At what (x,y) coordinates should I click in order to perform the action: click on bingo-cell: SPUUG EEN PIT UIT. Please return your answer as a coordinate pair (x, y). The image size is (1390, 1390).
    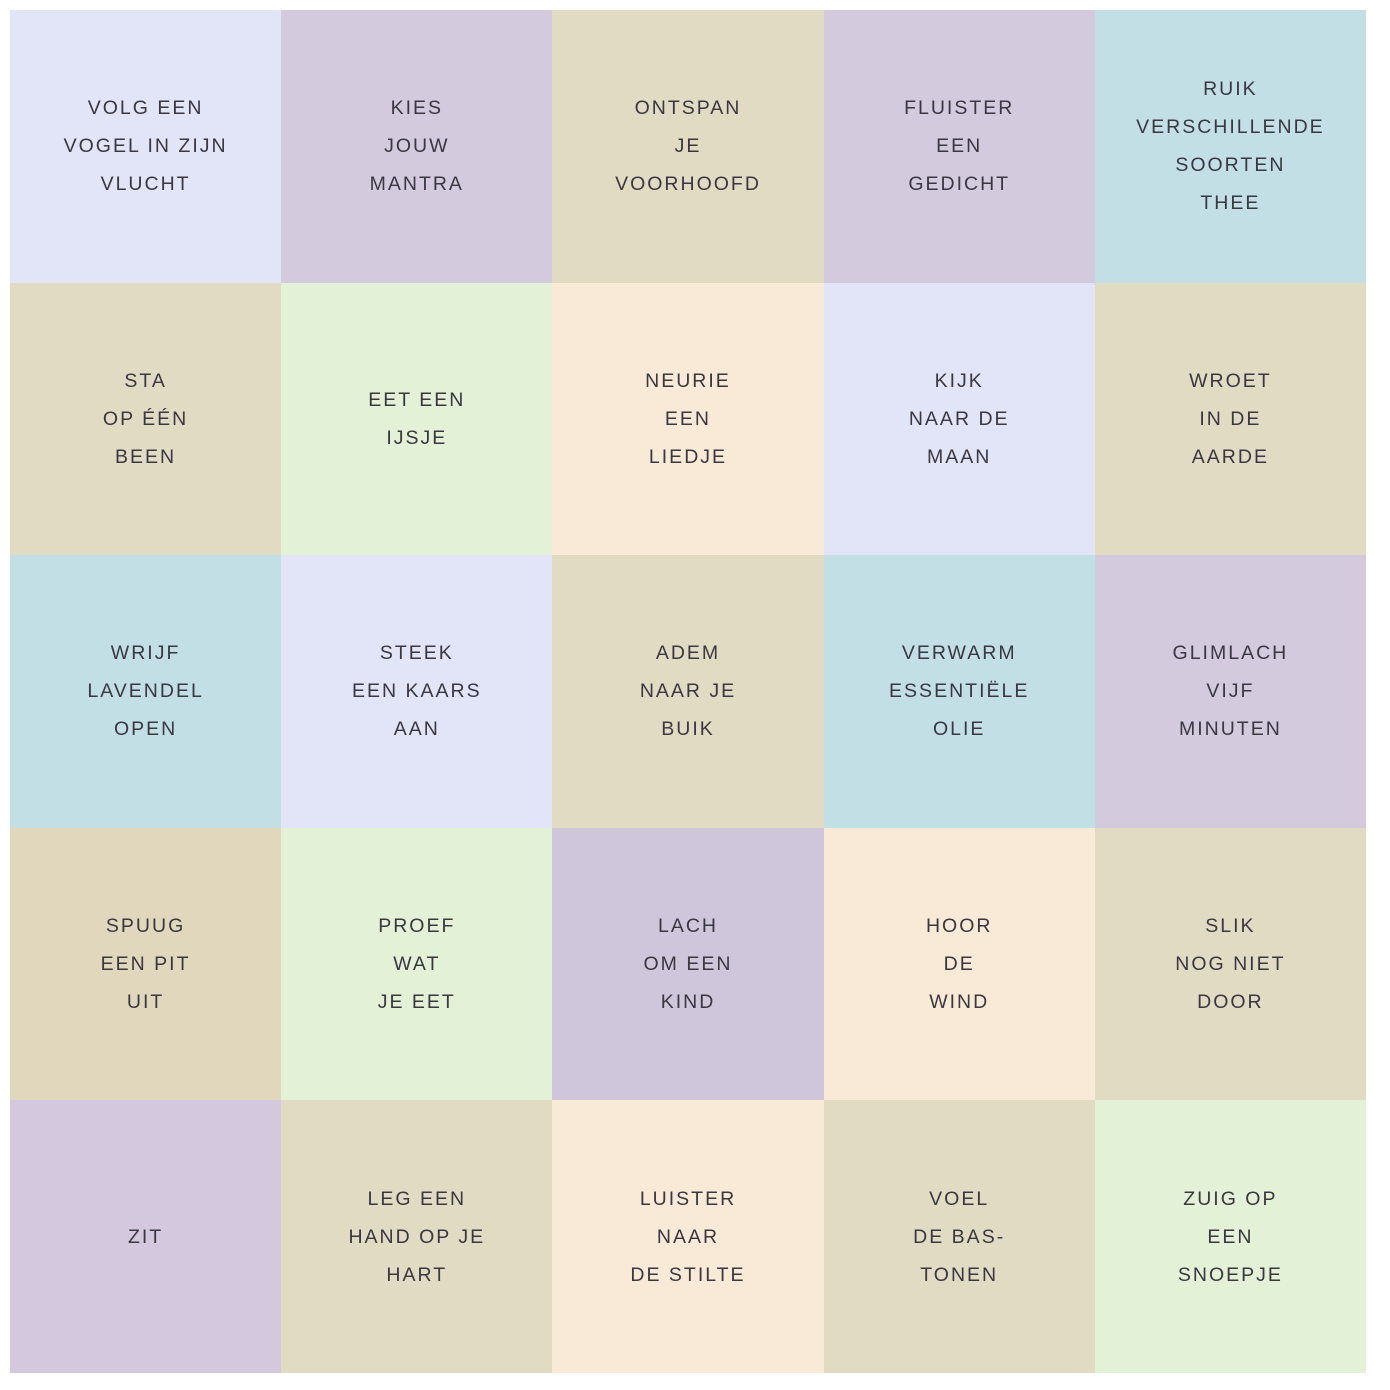
    Looking at the image, I should click on (146, 964).